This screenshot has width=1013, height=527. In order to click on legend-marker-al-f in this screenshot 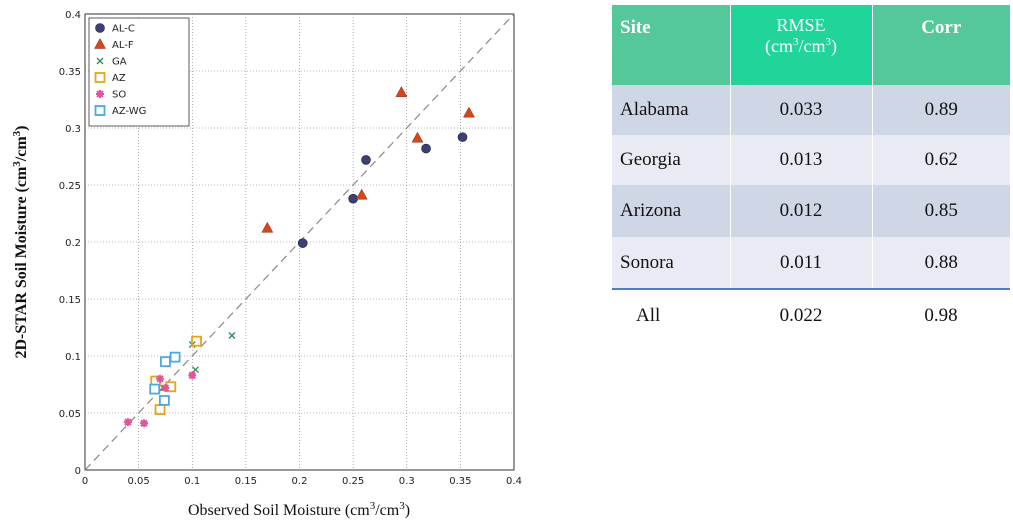, I will do `click(100, 43)`.